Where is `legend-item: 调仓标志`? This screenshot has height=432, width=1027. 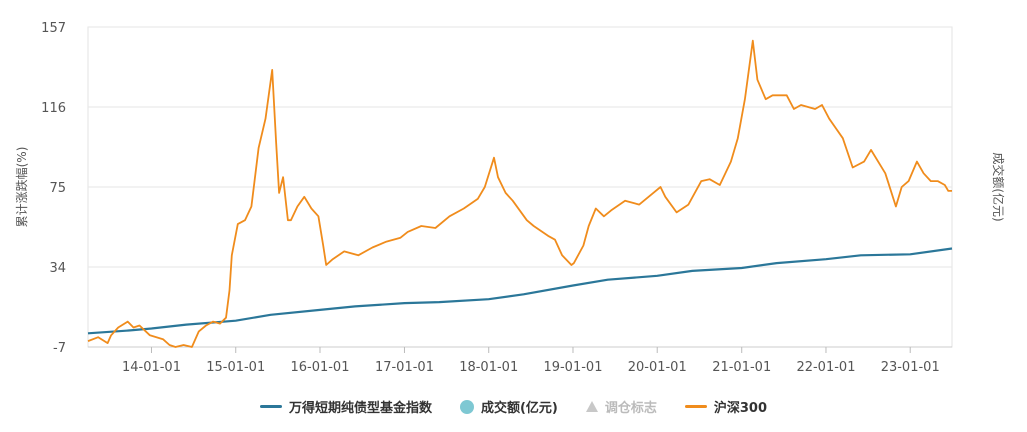 legend-item: 调仓标志 is located at coordinates (621, 406).